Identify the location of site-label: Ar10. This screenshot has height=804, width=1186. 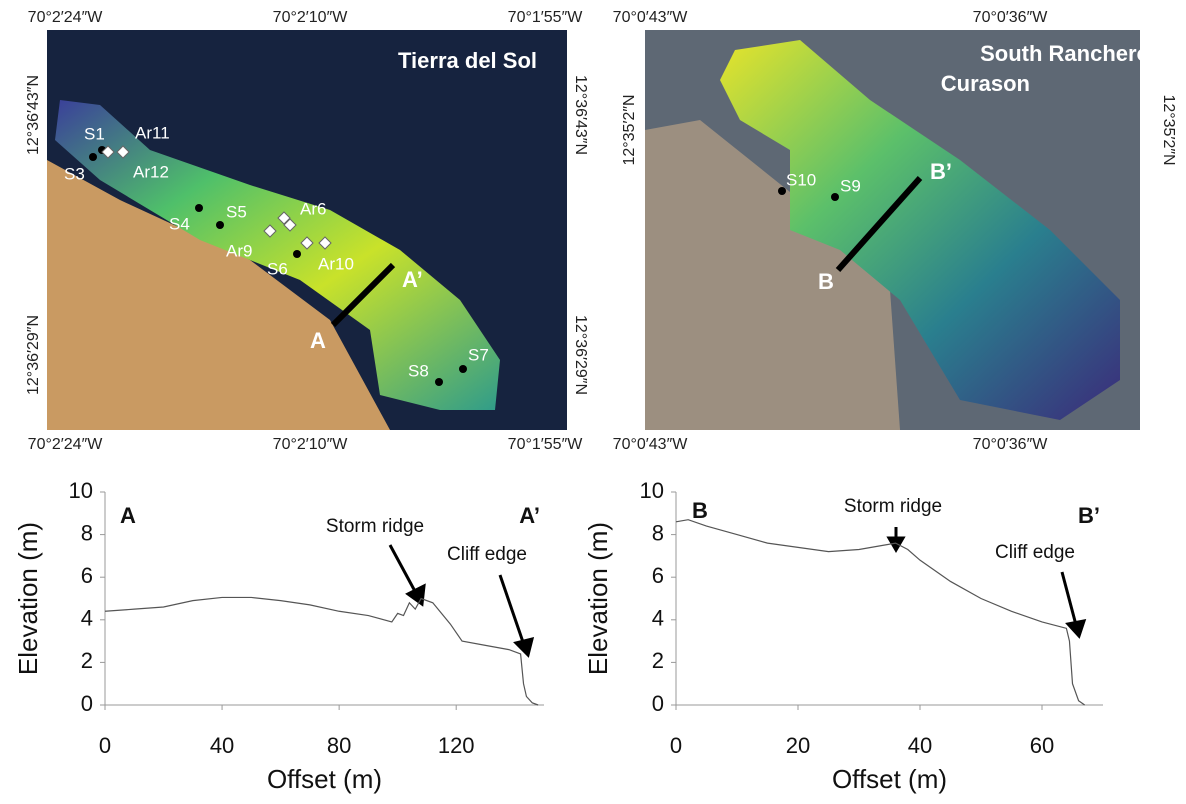
(336, 263).